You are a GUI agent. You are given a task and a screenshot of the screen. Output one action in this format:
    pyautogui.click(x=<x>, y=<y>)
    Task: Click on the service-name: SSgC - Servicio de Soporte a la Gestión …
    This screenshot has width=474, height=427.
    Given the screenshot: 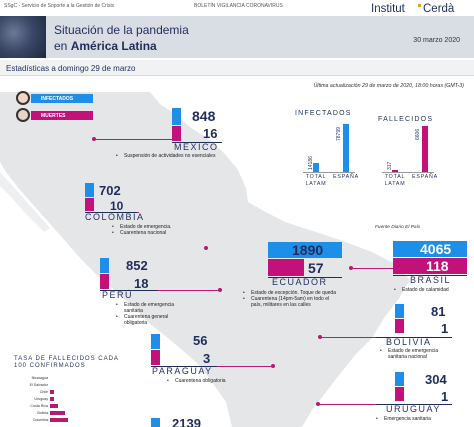 What is the action you would take?
    pyautogui.click(x=59, y=6)
    